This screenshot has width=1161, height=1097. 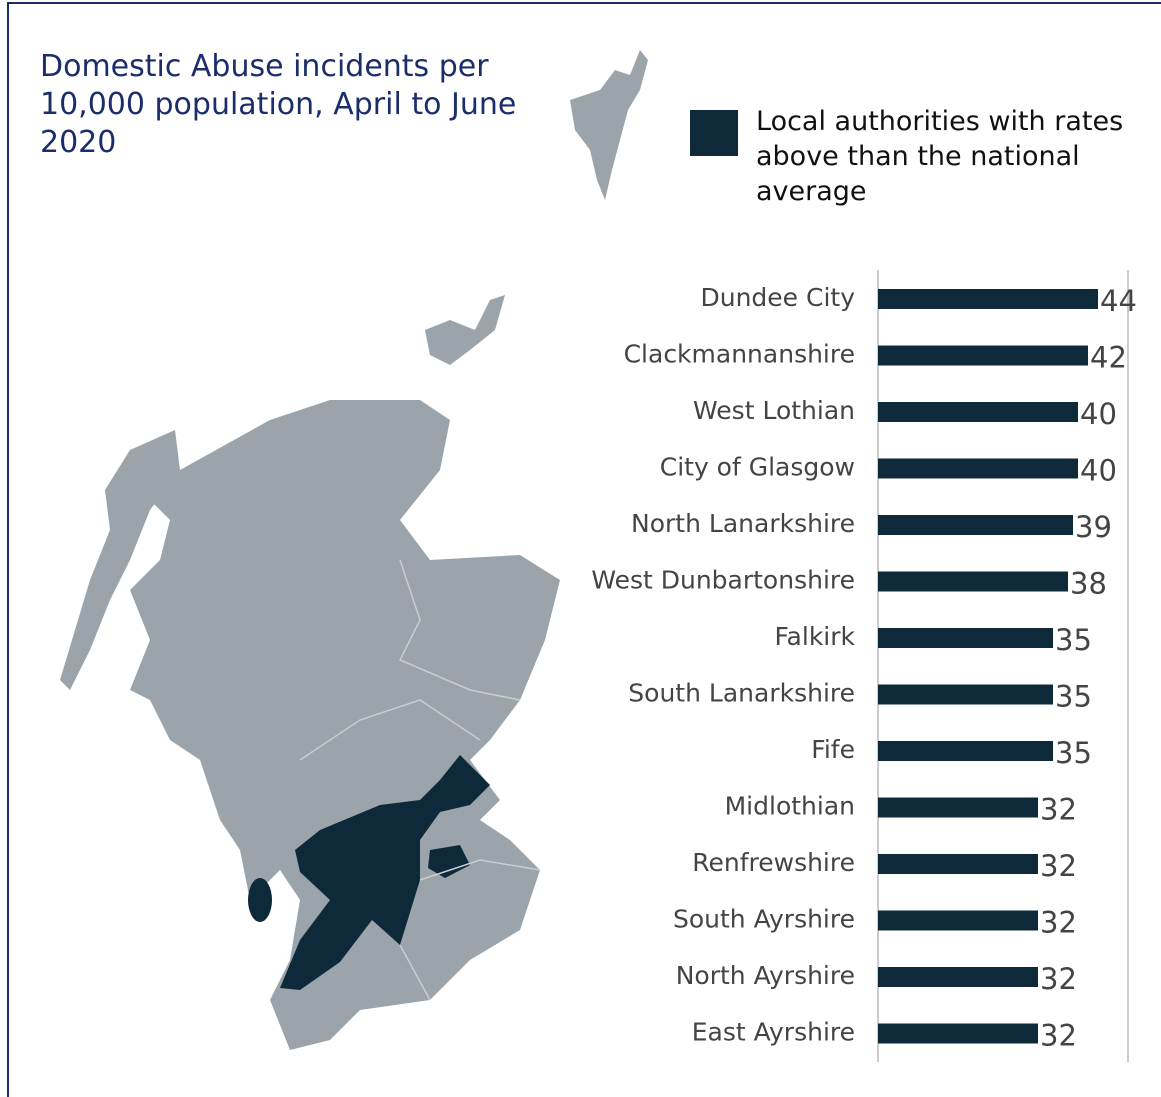 I want to click on category-label: West Lothian, so click(x=774, y=410).